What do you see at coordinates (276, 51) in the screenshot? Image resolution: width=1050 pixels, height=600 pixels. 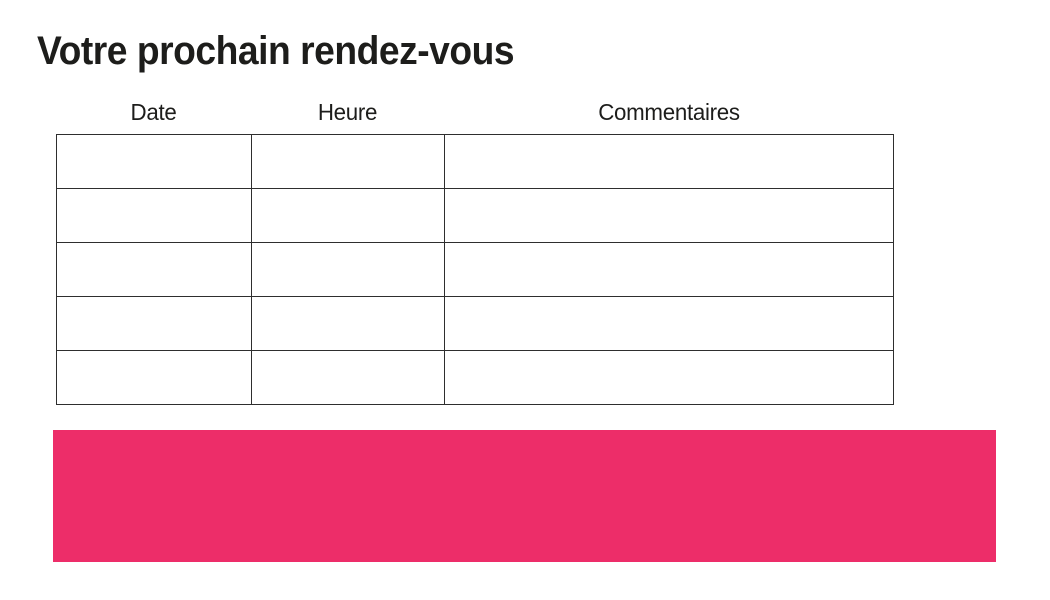 I see `page-title: Votre prochain rendez-vous` at bounding box center [276, 51].